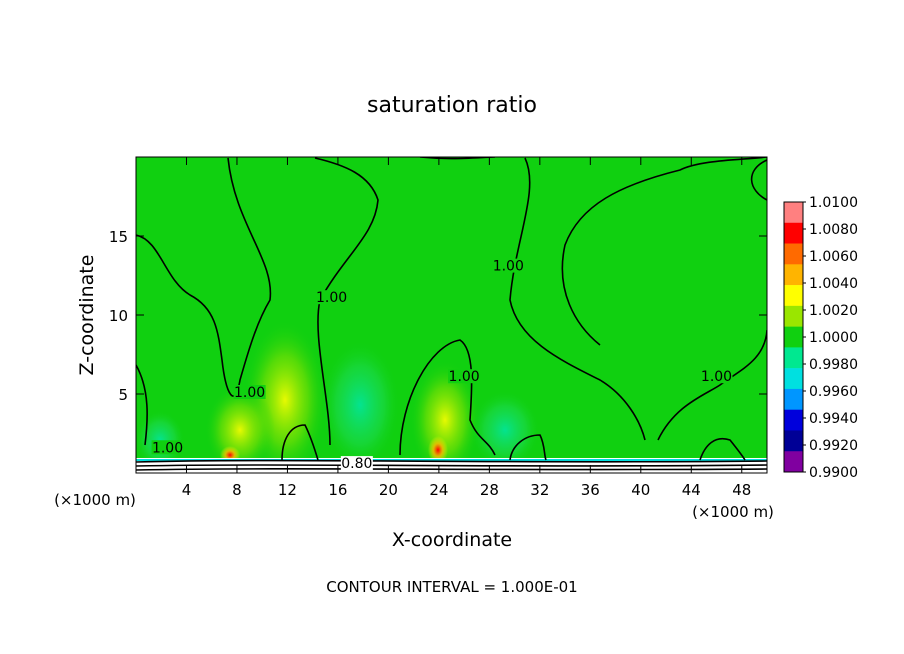 The height and width of the screenshot is (654, 904). Describe the element at coordinates (640, 490) in the screenshot. I see `x-tick-label: 40` at that location.